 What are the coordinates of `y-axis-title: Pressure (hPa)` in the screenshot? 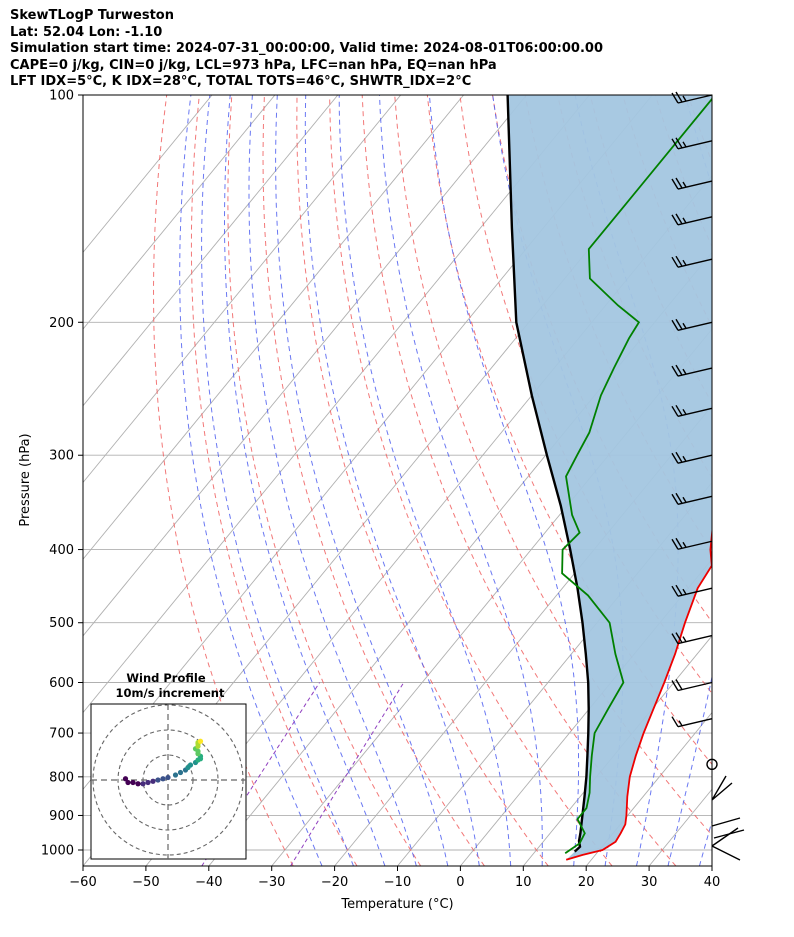 It's located at (25, 479).